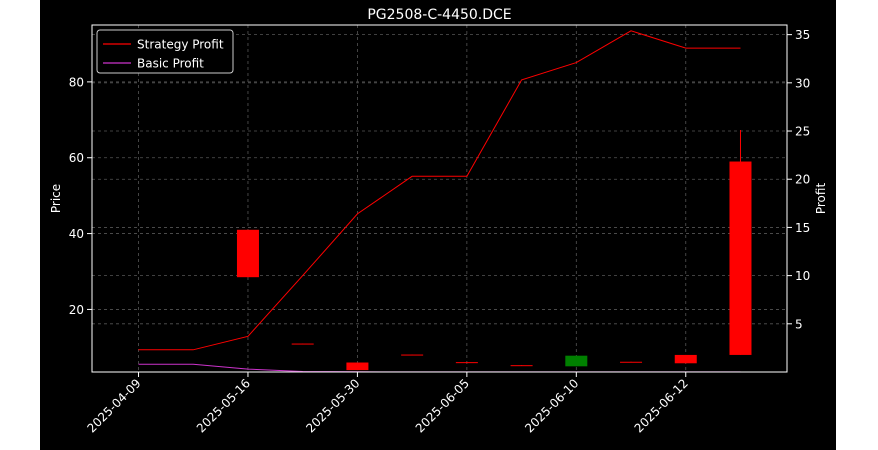  Describe the element at coordinates (821, 199) in the screenshot. I see `y-axis-label-right: Profit` at that location.